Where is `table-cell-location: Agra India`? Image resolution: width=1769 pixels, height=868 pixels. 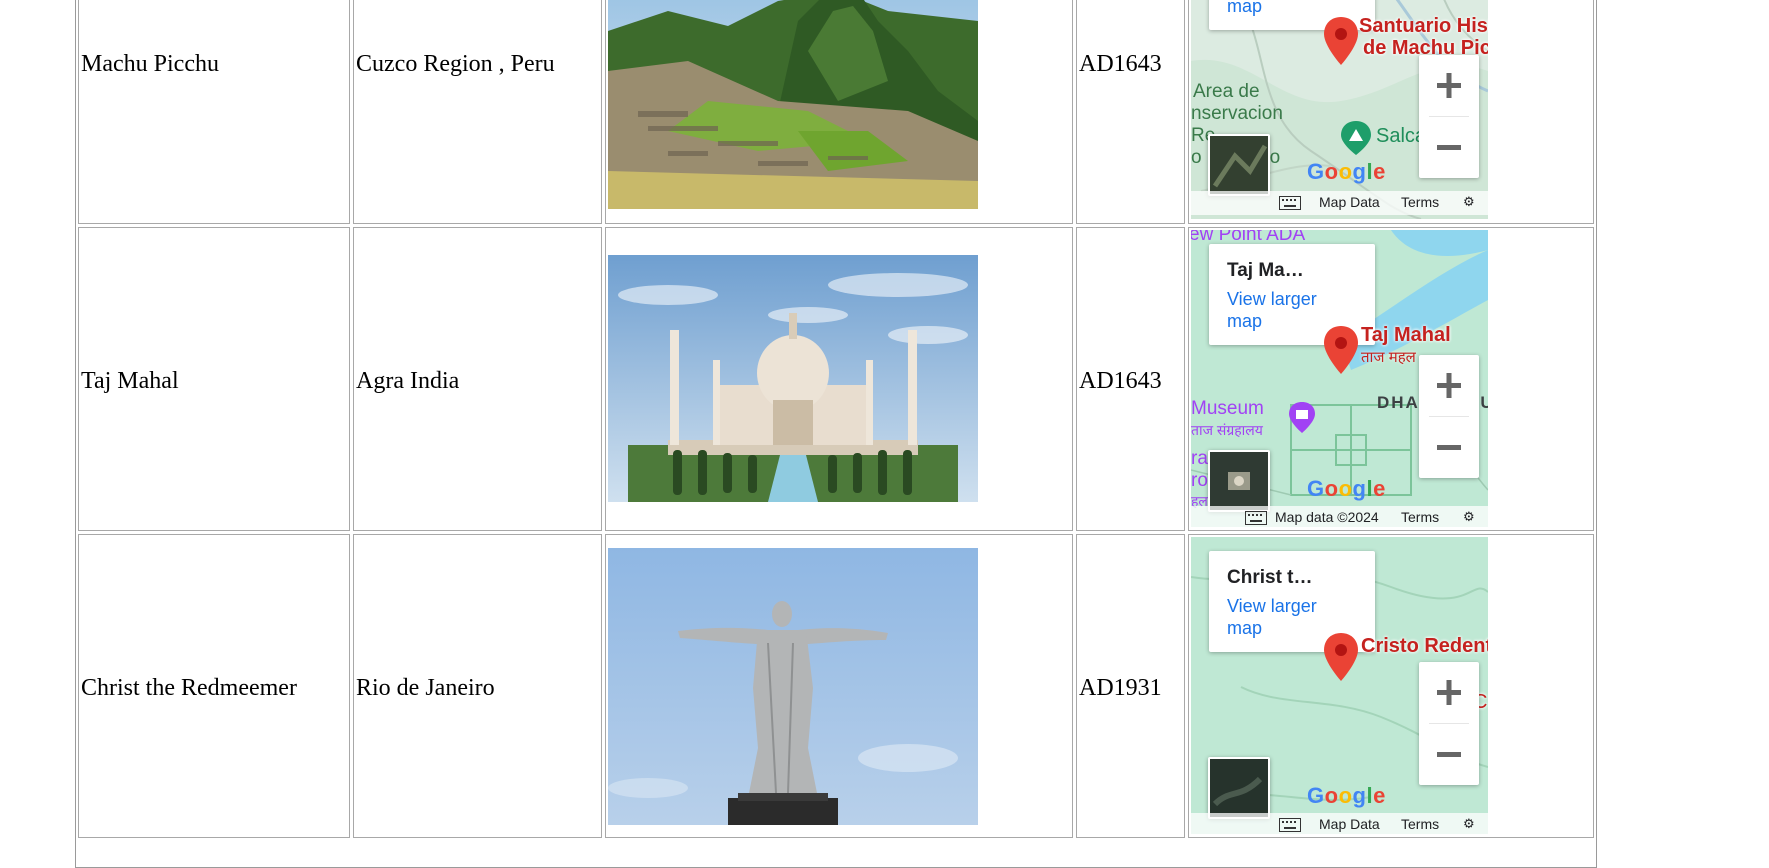
table-cell-location: Agra India is located at coordinates (477, 379).